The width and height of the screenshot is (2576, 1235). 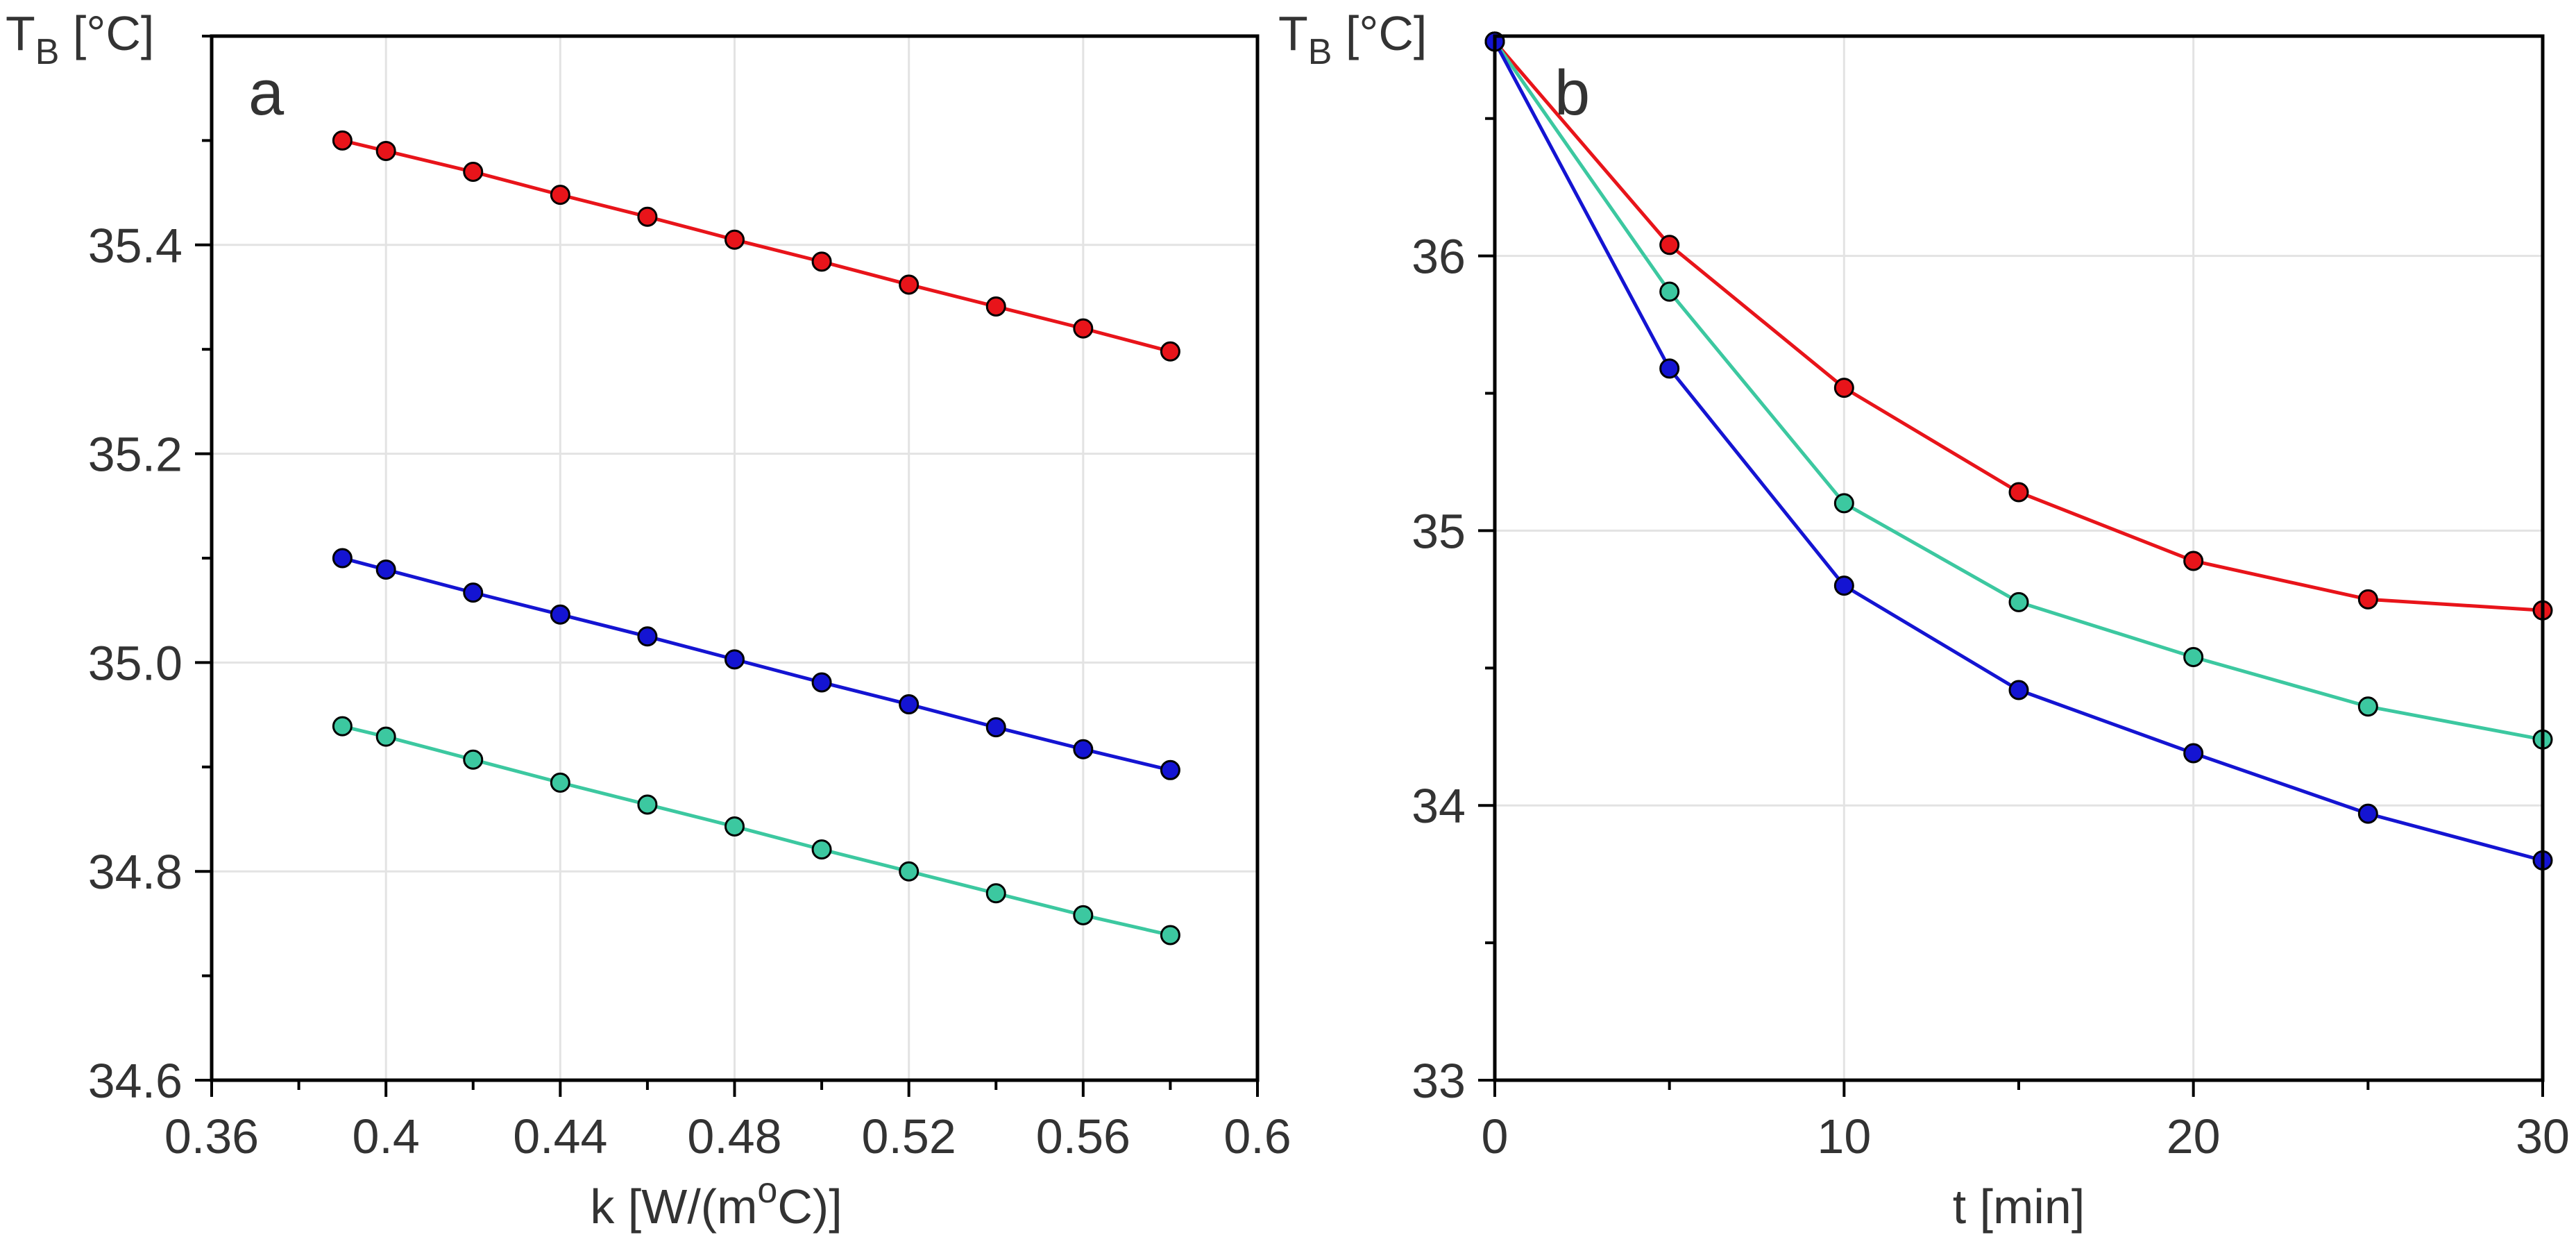 I want to click on panel-a-y-tick-label: 34.8, so click(x=135, y=872).